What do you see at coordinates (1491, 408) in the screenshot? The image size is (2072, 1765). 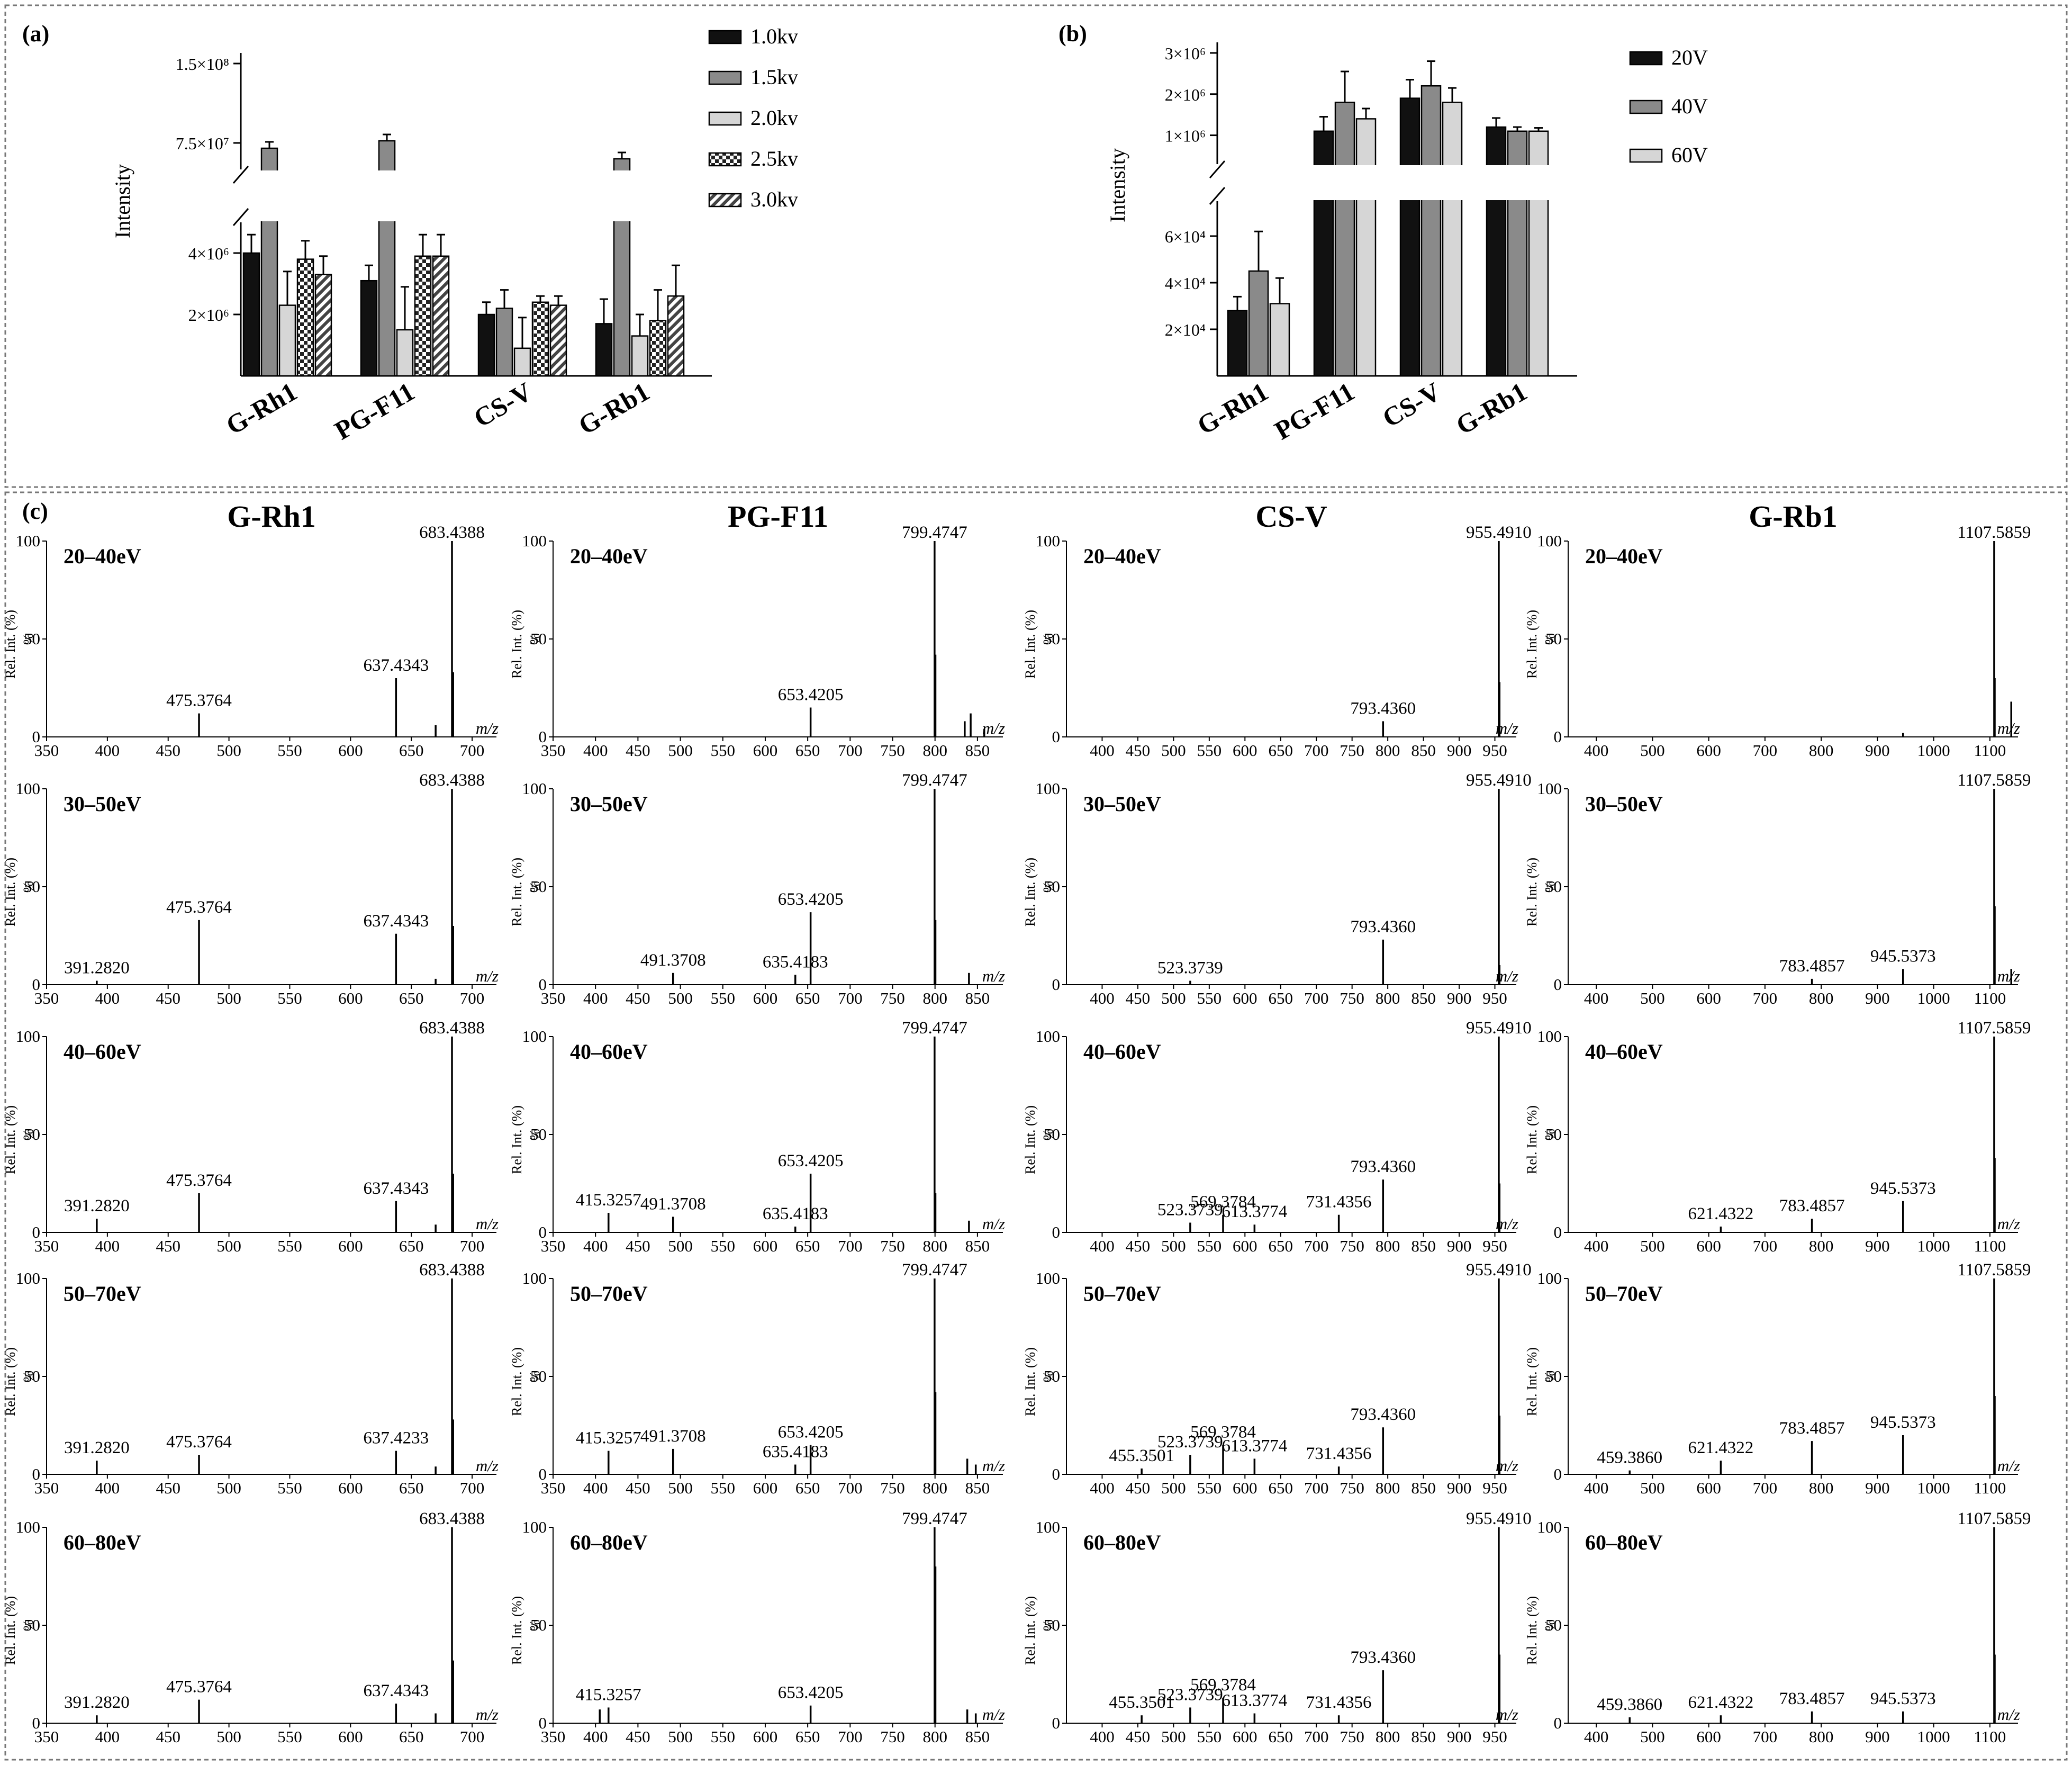 I see `category-label: G-Rb1` at bounding box center [1491, 408].